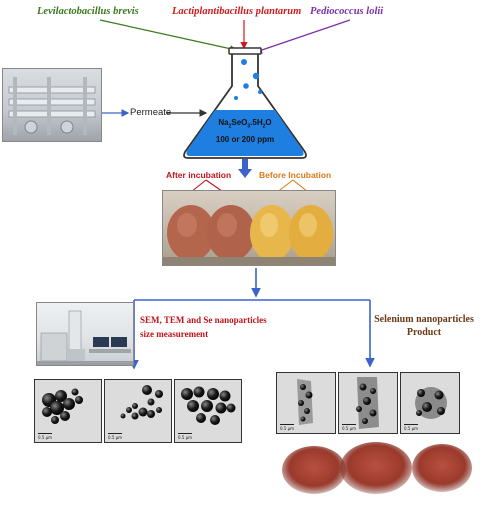 Image resolution: width=480 pixels, height=505 pixels. What do you see at coordinates (208, 411) in the screenshot?
I see `tem-micrograph-3: 0.5 μm` at bounding box center [208, 411].